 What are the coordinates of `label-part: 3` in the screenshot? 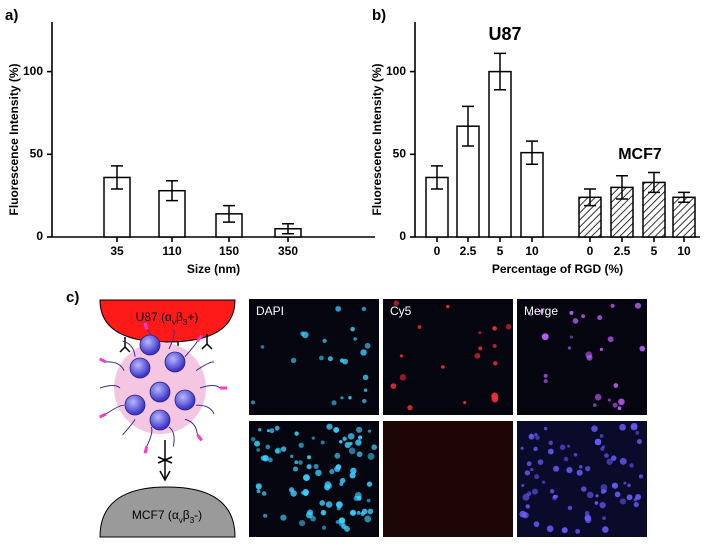 It's located at (185, 322).